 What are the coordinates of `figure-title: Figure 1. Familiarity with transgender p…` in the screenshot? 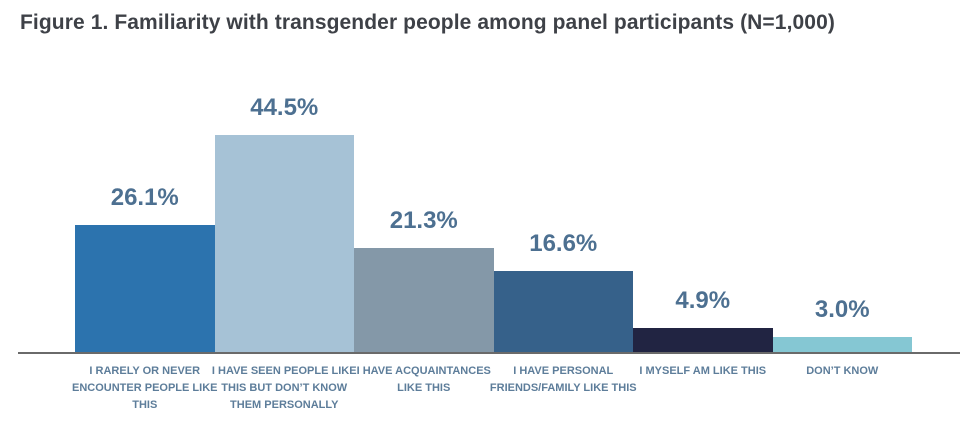 It's located at (427, 22).